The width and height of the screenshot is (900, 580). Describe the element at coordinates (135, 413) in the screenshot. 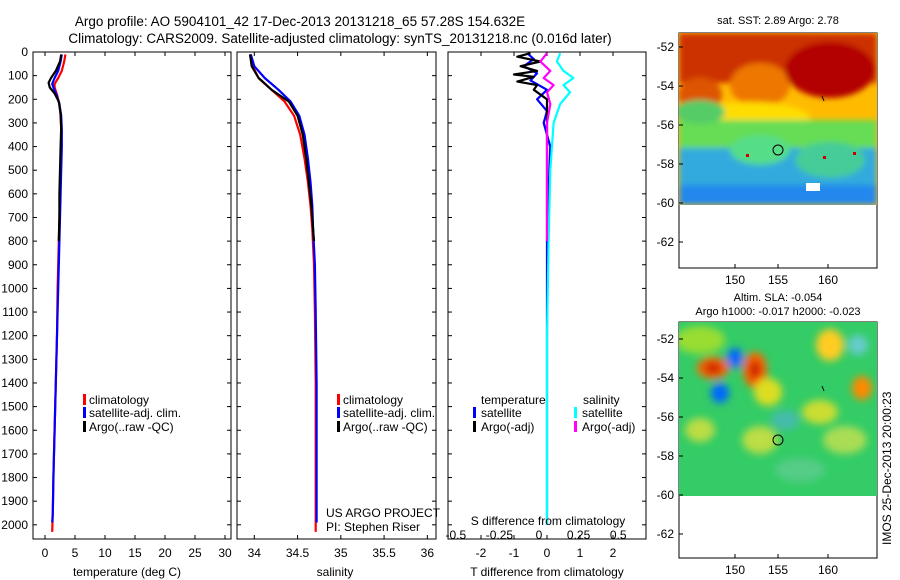

I see `legend-label-satellite: satellite-adj. clim.` at that location.